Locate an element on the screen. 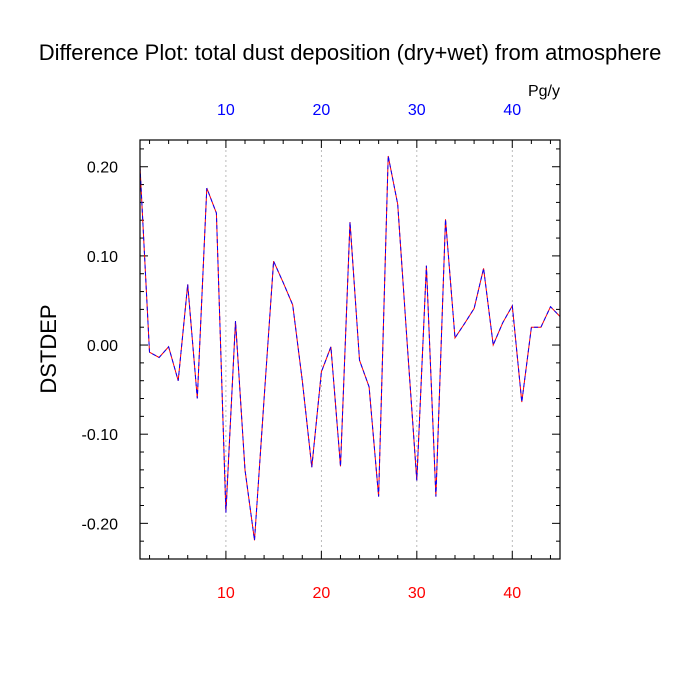 The height and width of the screenshot is (700, 700). y-tick-label: -0.20 is located at coordinates (100, 524).